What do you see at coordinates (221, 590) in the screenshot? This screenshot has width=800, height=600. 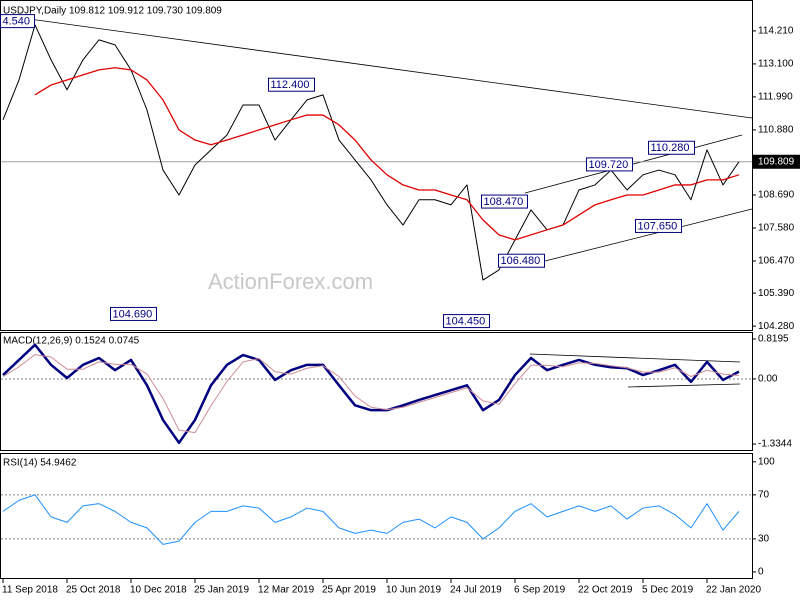 I see `x-tick-label: 25 Jan 2019` at bounding box center [221, 590].